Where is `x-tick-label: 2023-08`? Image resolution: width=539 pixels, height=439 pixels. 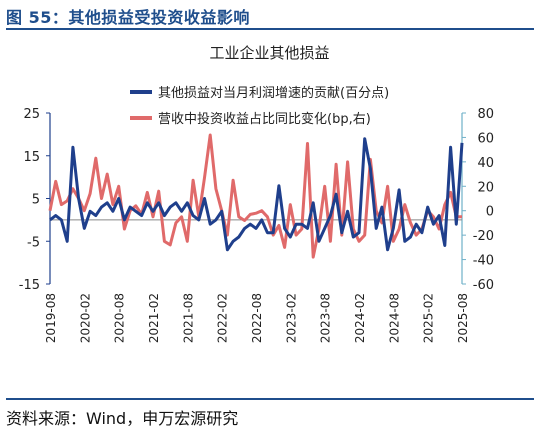
x-tick-label: 2023-08 is located at coordinates (326, 318).